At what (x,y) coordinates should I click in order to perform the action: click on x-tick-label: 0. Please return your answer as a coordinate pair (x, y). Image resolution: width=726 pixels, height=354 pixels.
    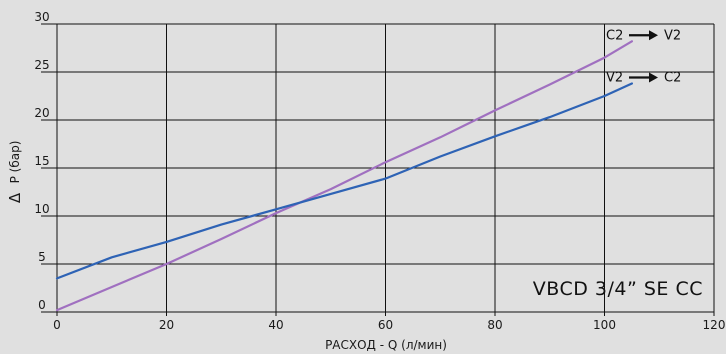
    Looking at the image, I should click on (57, 325).